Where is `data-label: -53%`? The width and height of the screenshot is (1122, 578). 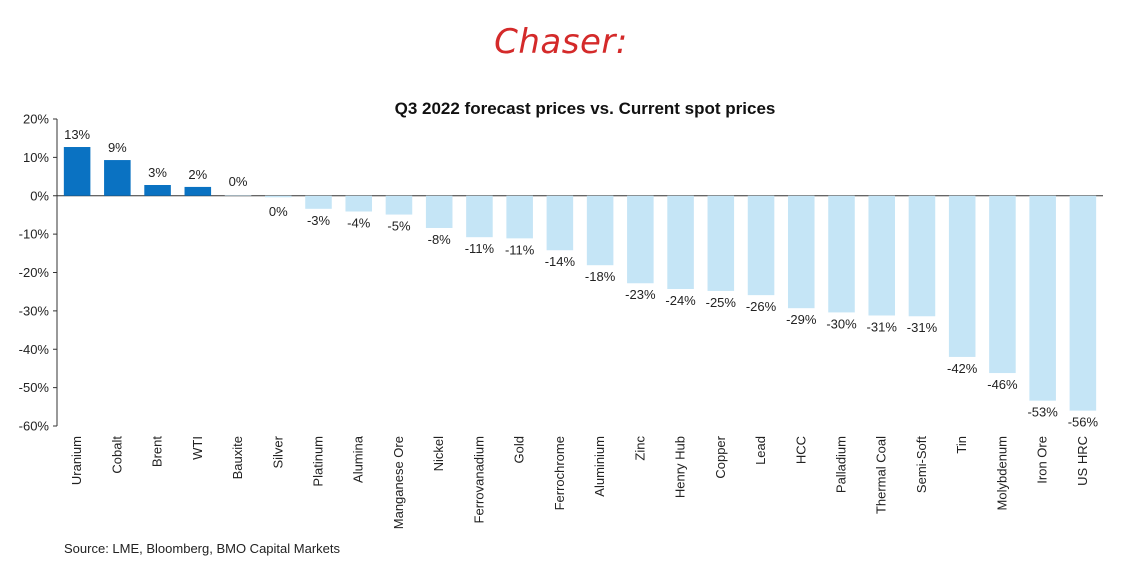
data-label: -53% is located at coordinates (1042, 412).